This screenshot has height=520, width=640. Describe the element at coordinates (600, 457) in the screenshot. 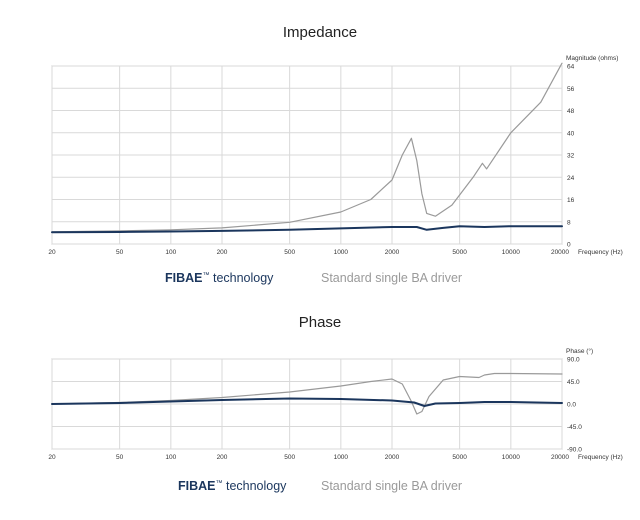

I see `phase-x-axis-label: Frequency (Hz)` at that location.